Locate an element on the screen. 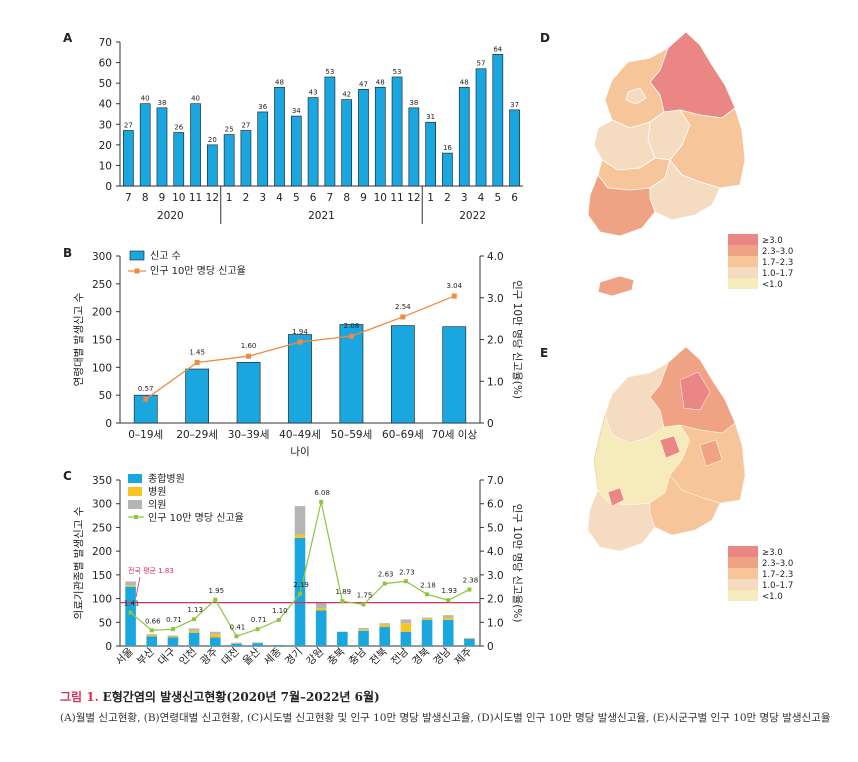  a-bar-value: 20 is located at coordinates (212, 140).